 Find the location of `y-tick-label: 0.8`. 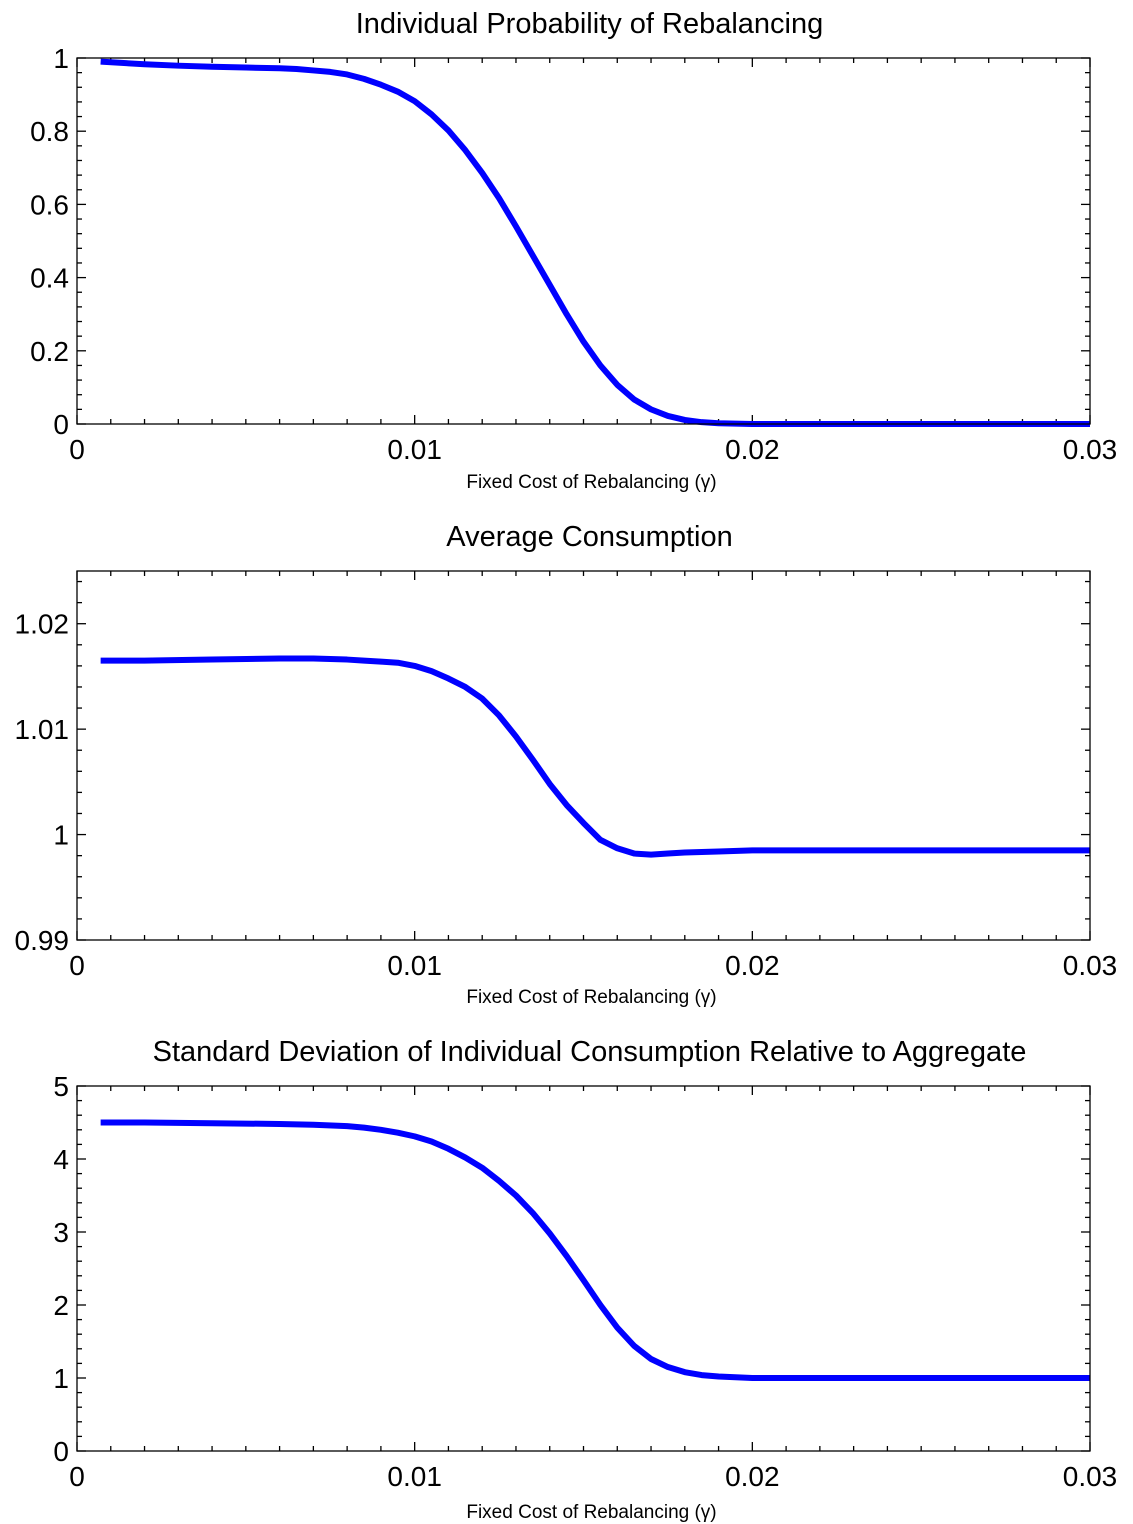

y-tick-label: 0.8 is located at coordinates (49, 131).